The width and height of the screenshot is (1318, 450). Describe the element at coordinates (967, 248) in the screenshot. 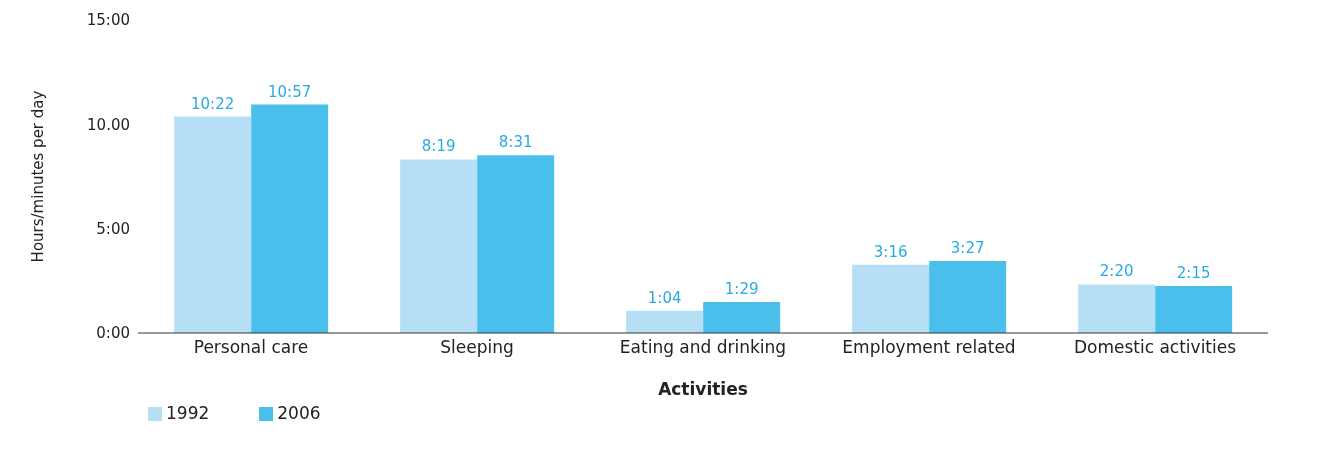

I see `data-label: 3:27` at that location.